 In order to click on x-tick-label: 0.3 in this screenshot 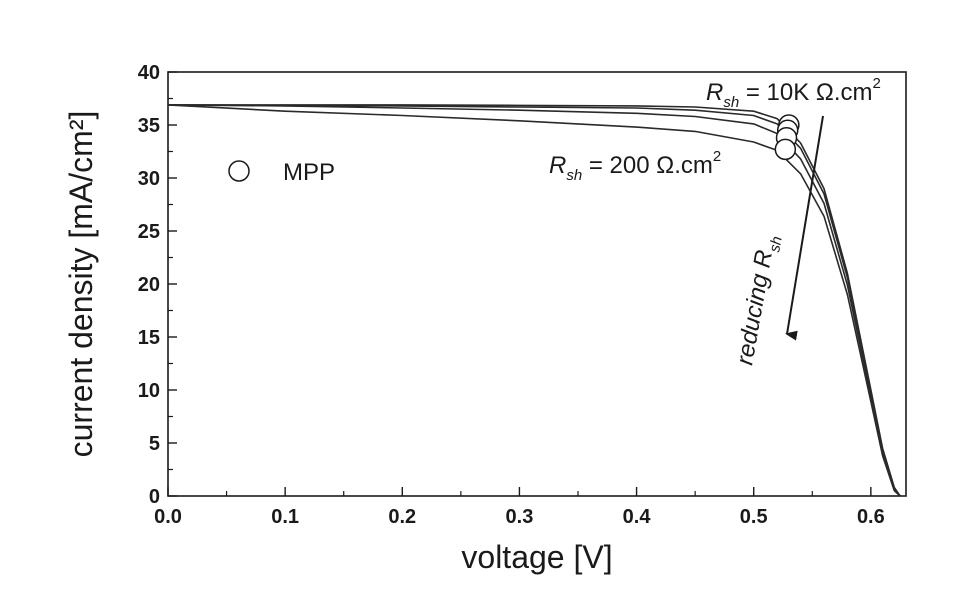, I will do `click(520, 517)`.